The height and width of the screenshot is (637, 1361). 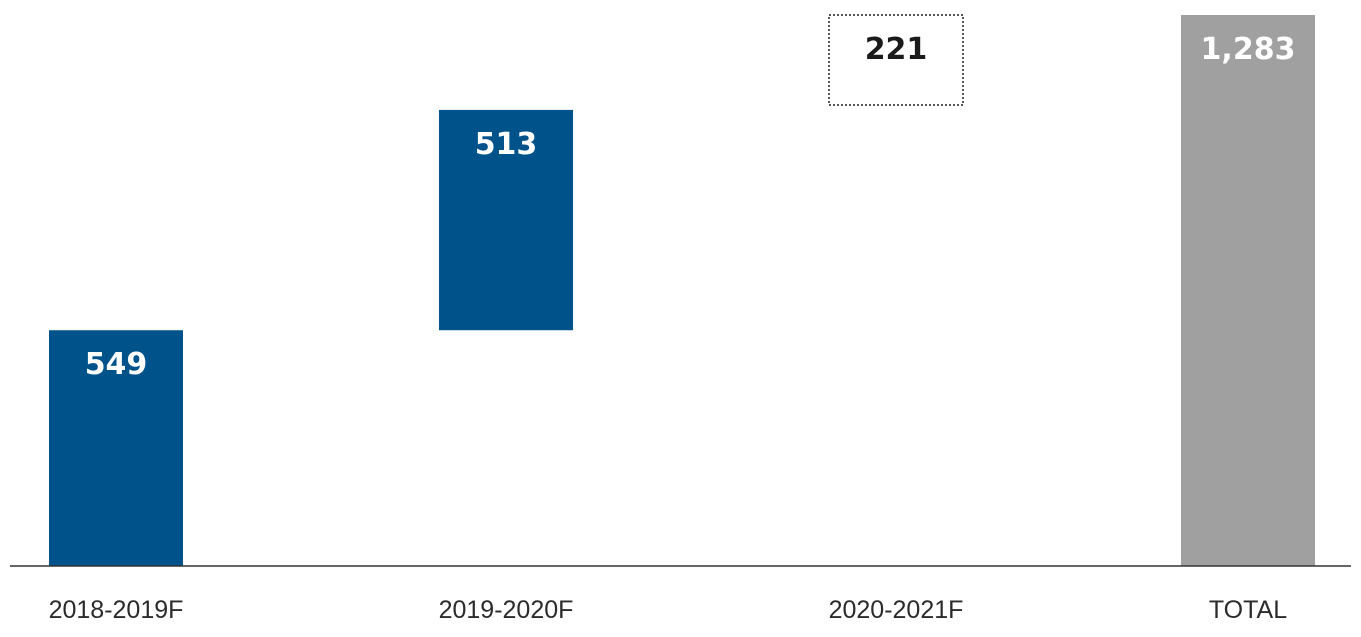 I want to click on bar-2019-2020f, so click(x=506, y=220).